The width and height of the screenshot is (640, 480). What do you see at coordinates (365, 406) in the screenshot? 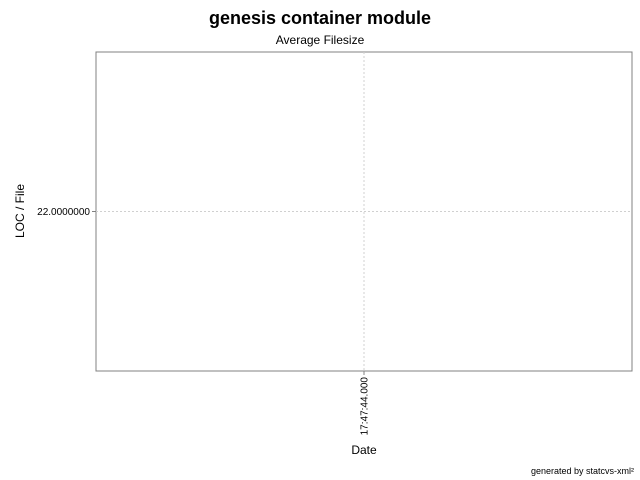
I see `x-tick-label: 17:47:44.000` at bounding box center [365, 406].